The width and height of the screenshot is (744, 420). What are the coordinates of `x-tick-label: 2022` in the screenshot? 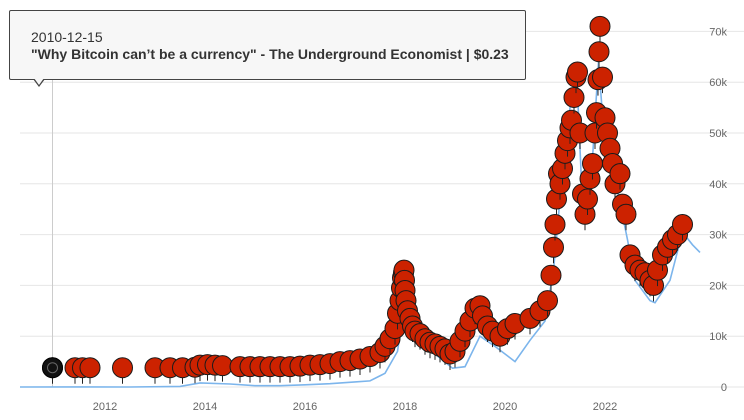 It's located at (605, 407).